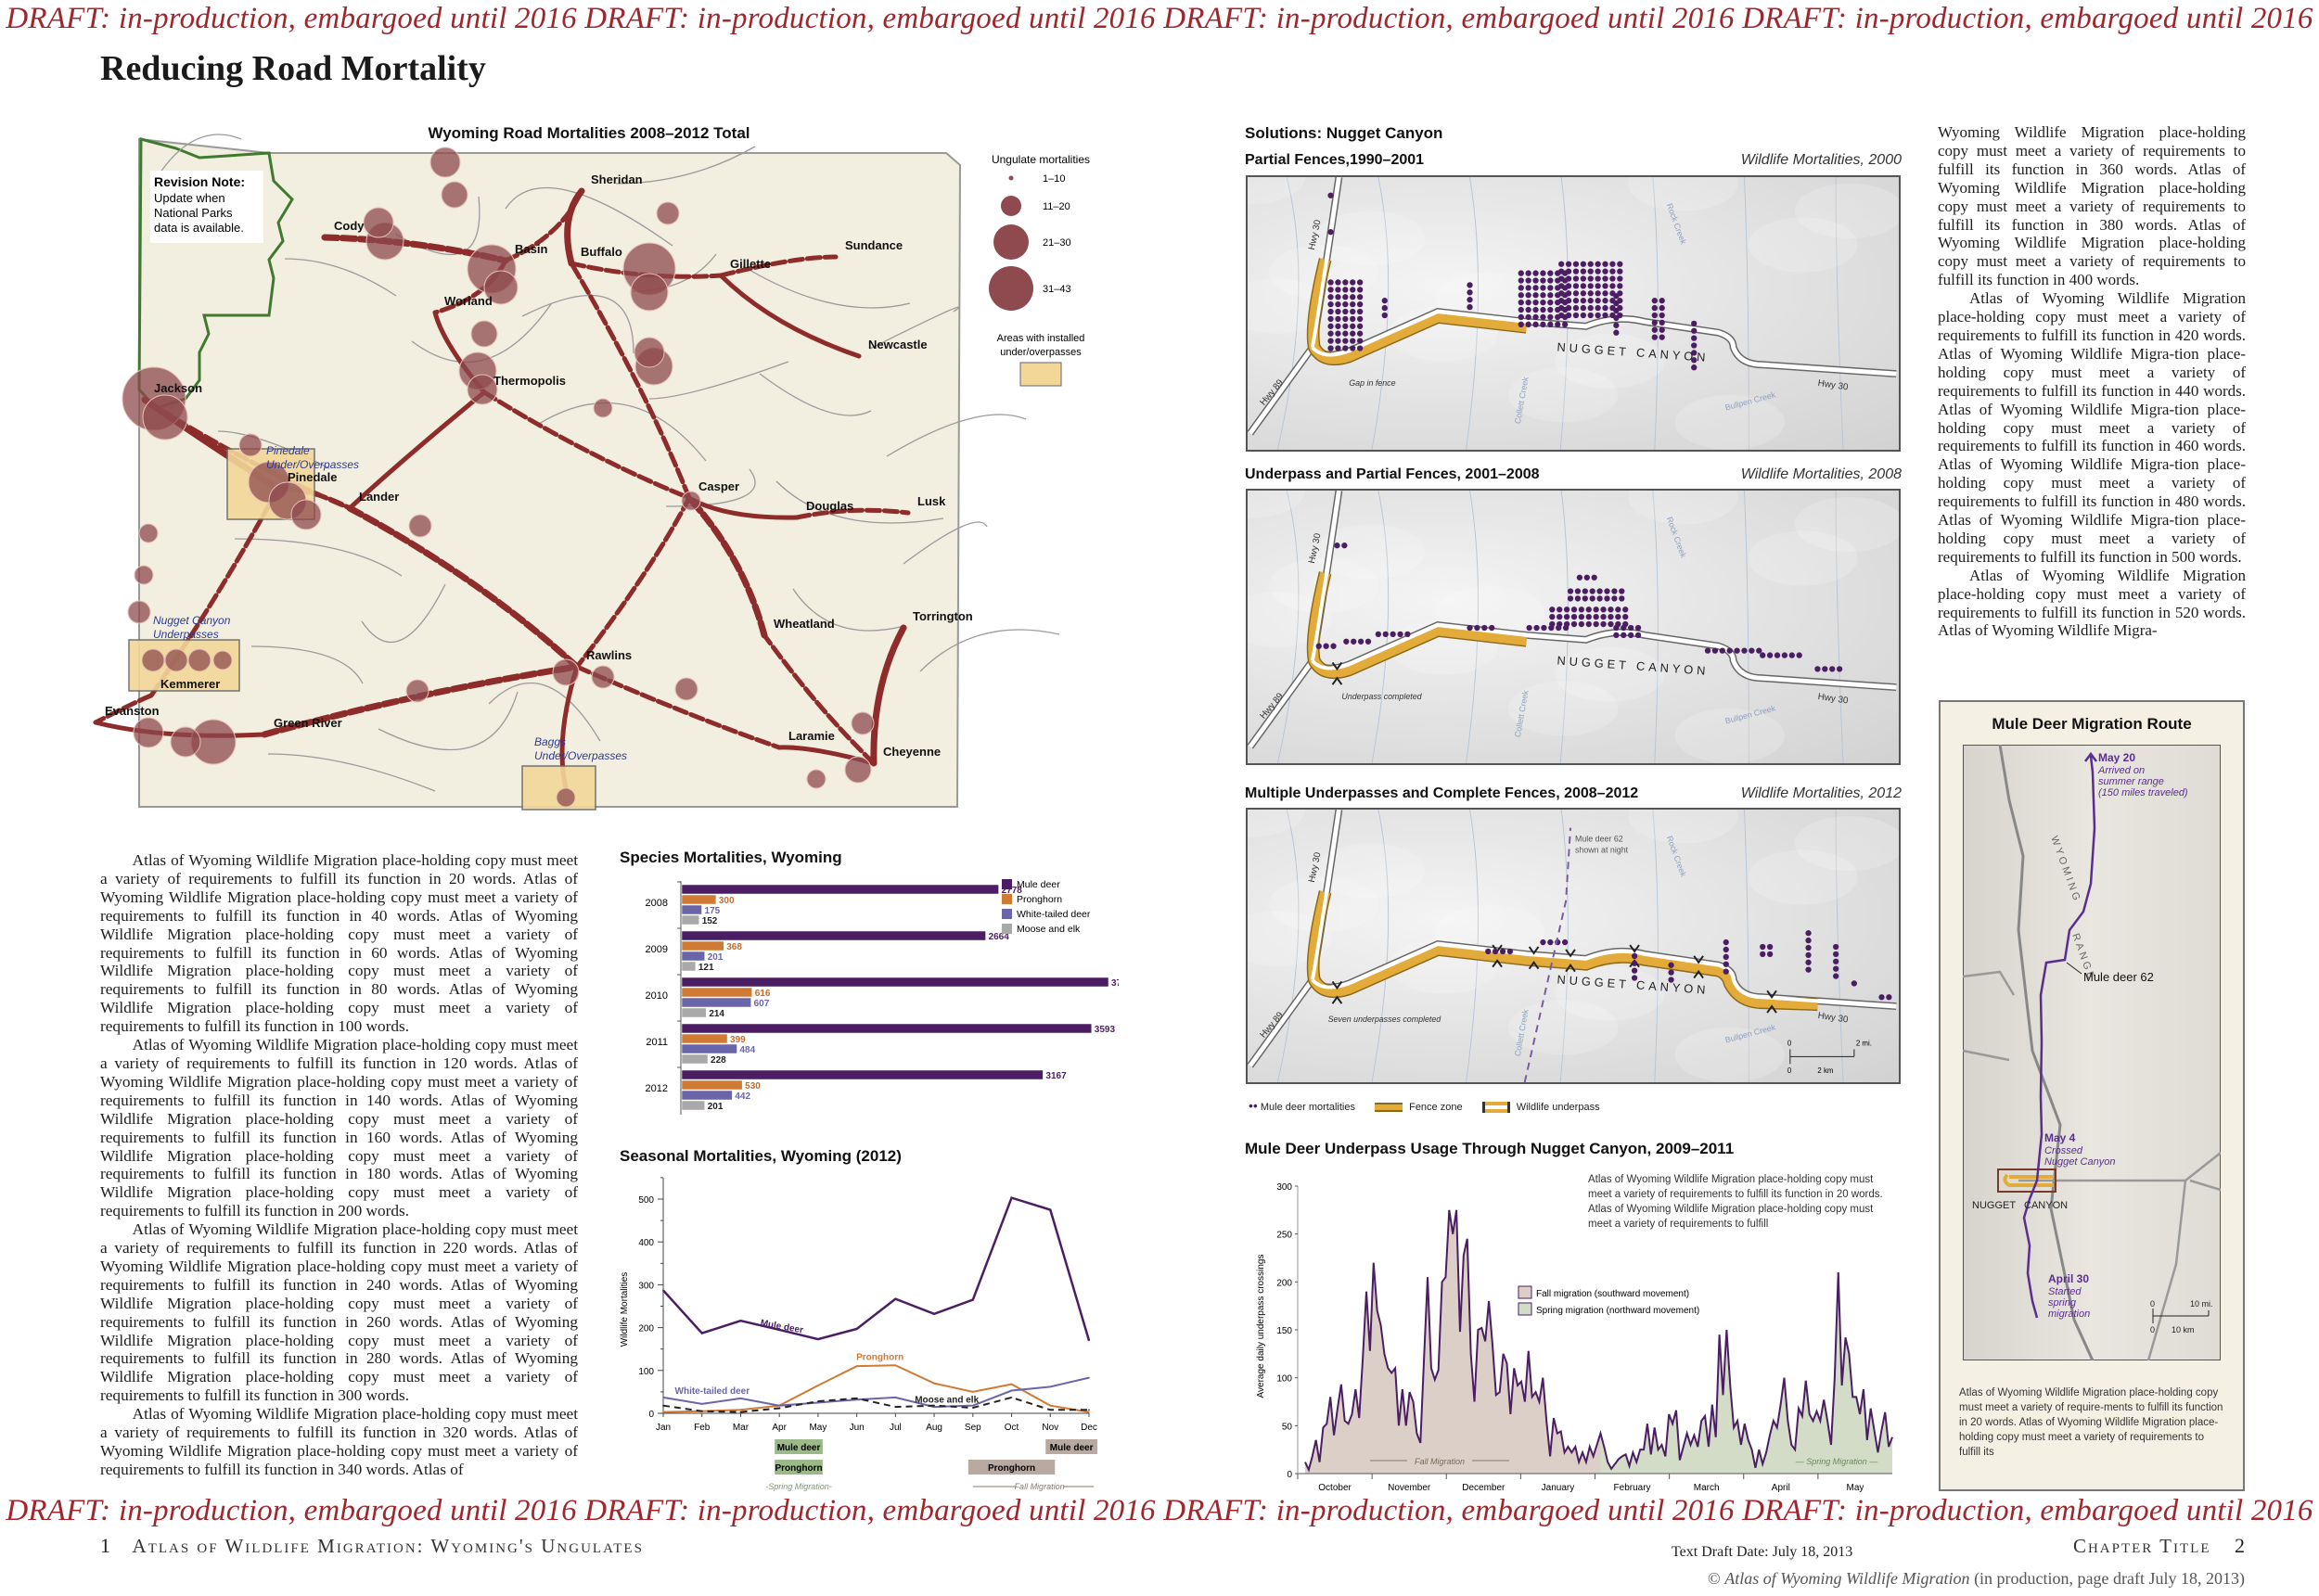  I want to click on city-label: Buffalo, so click(601, 252).